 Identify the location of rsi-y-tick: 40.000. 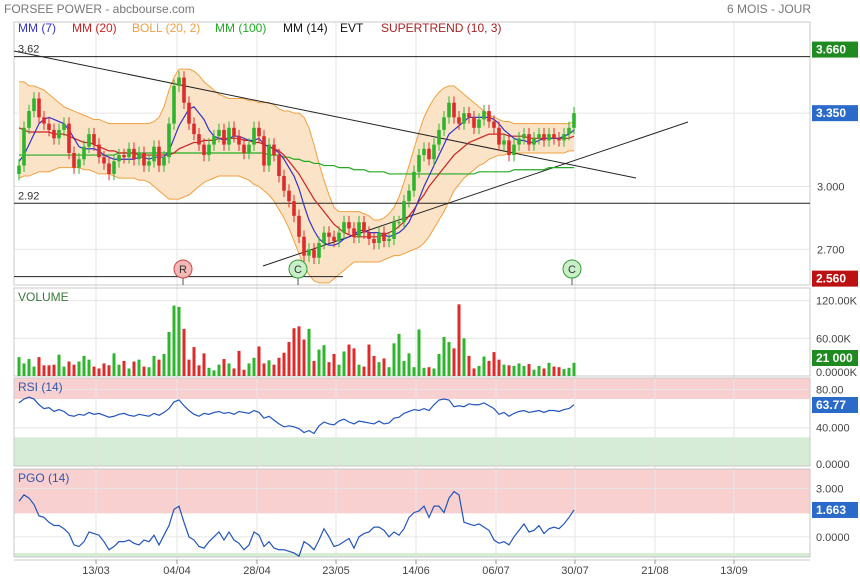
(833, 429).